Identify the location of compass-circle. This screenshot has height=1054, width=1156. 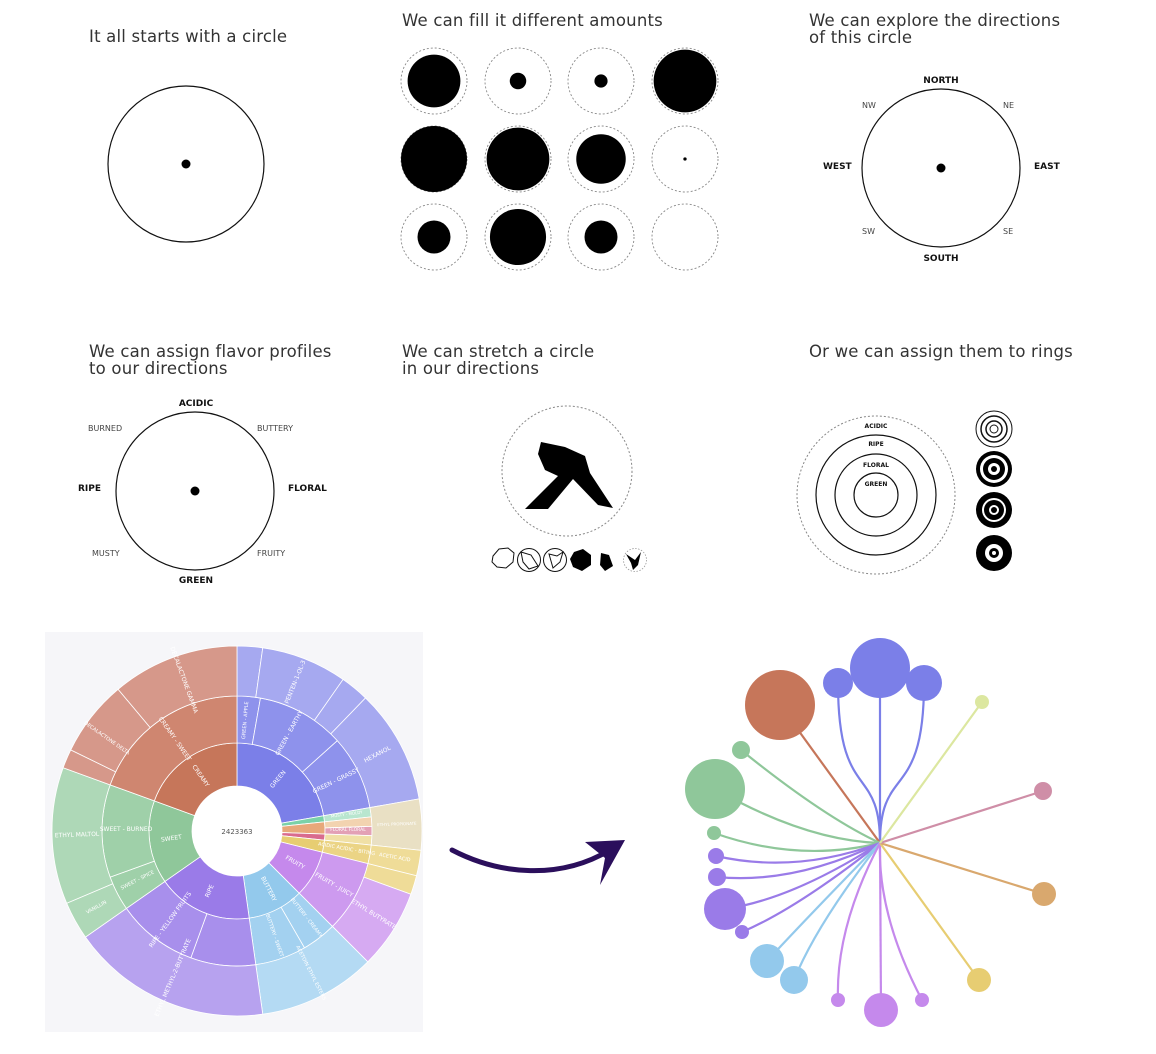
(941, 168).